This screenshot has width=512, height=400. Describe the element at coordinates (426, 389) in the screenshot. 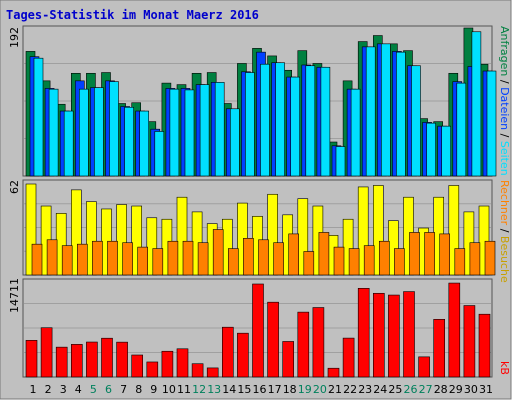

I see `day-label-27: 27` at that location.